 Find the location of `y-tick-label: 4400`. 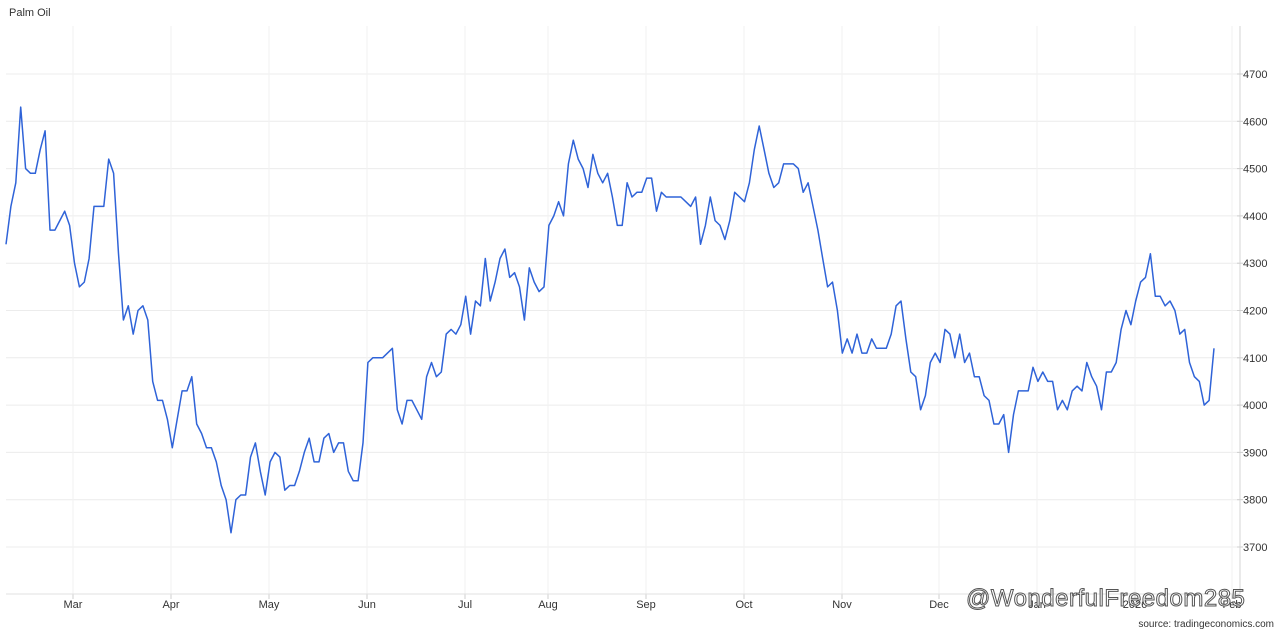

y-tick-label: 4400 is located at coordinates (1255, 217).